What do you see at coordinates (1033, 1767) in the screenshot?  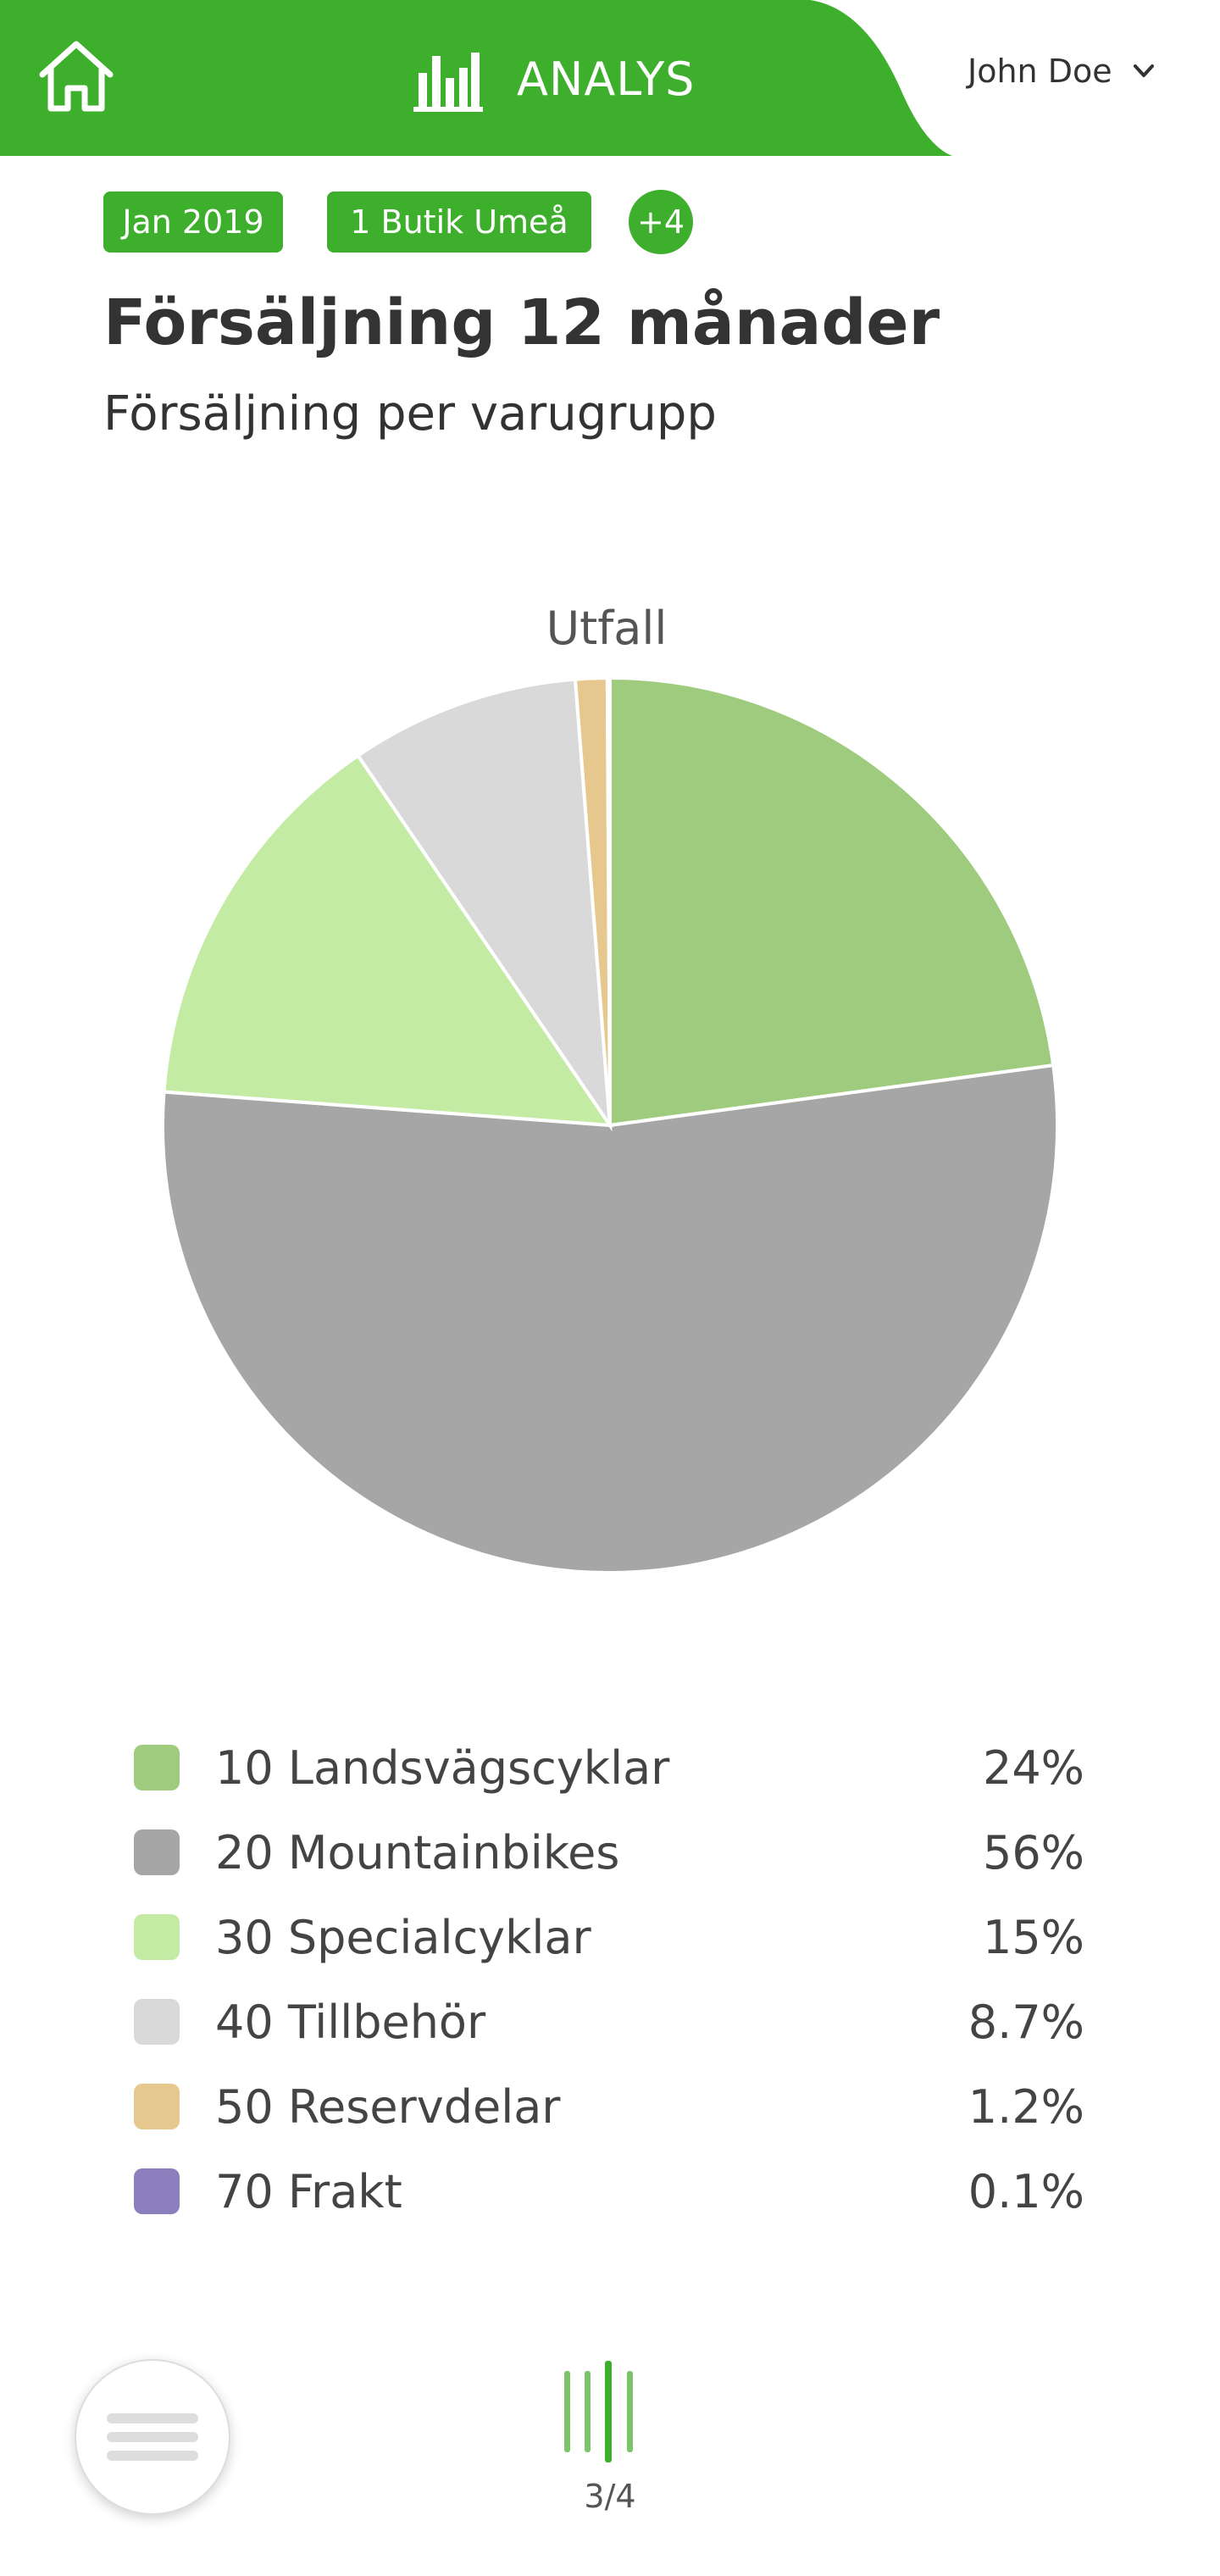 I see `legend-value: 24%` at bounding box center [1033, 1767].